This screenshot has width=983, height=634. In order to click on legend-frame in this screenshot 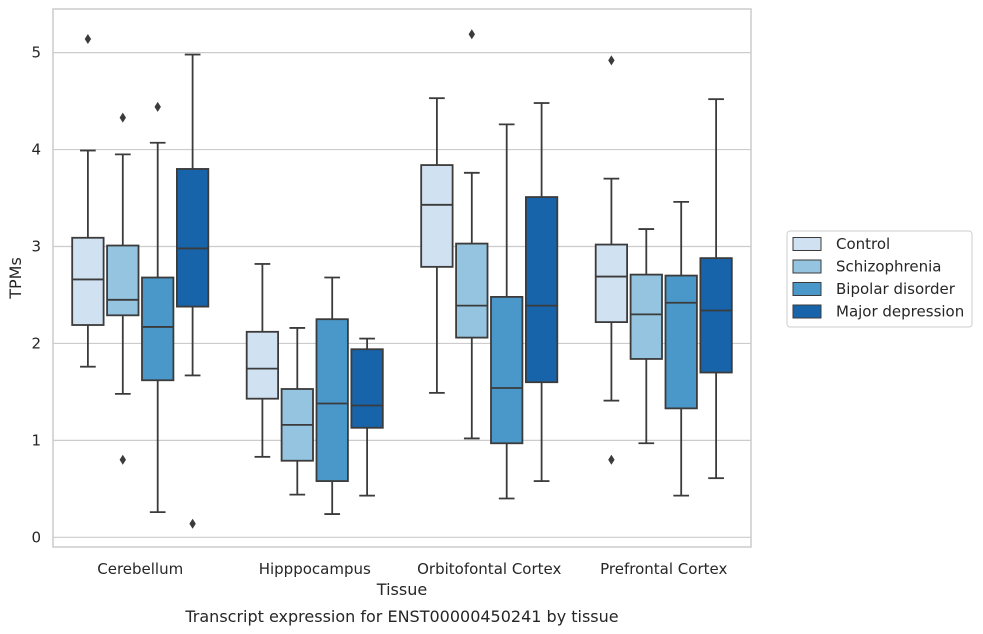, I will do `click(879, 279)`.